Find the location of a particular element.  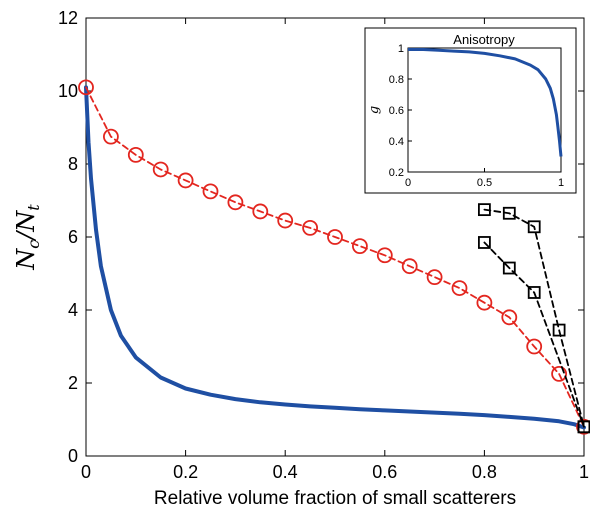

inset-y-tick-label: 0.2 is located at coordinates (396, 173).